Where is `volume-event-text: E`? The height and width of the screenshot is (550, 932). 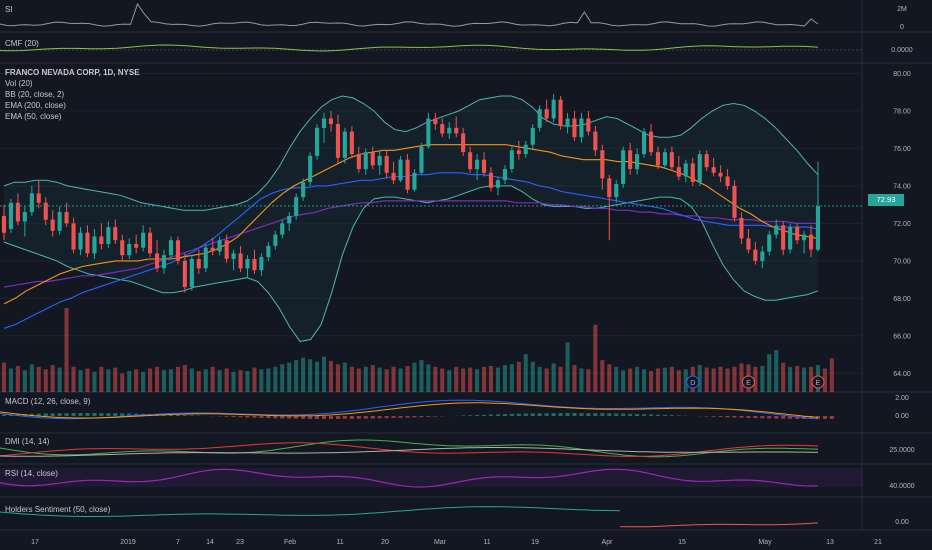
volume-event-text: E is located at coordinates (818, 383).